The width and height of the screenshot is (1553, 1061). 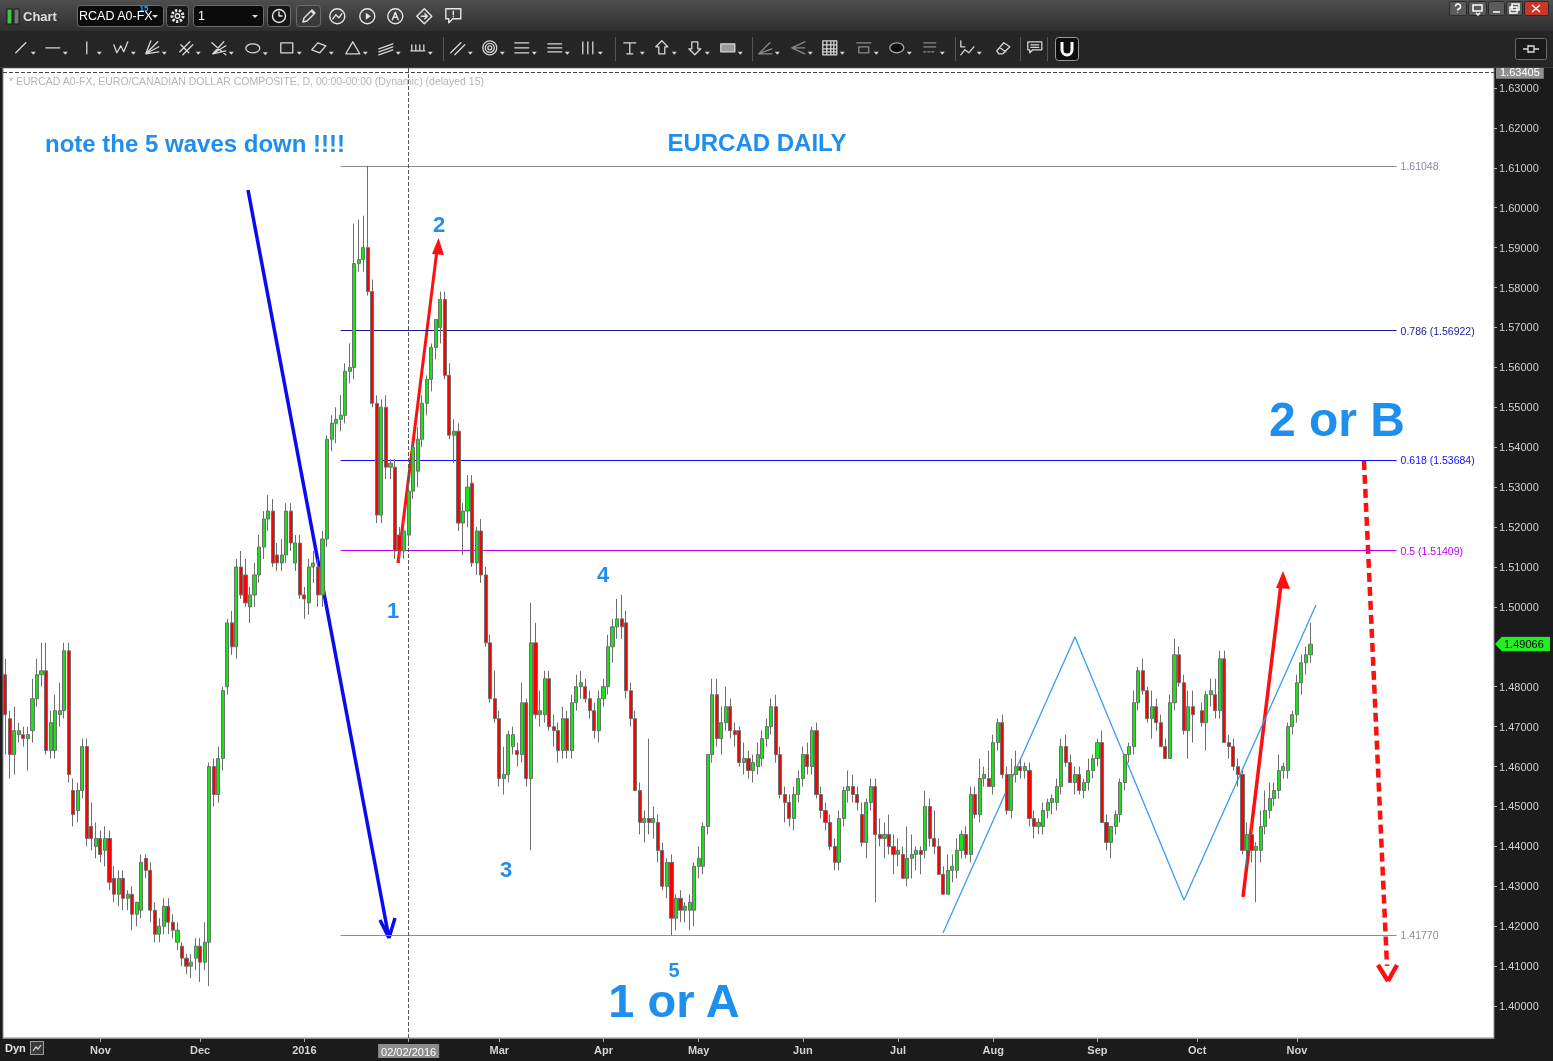 What do you see at coordinates (1437, 459) in the screenshot?
I see `ref-line-label: 0.618 (1.53684)` at bounding box center [1437, 459].